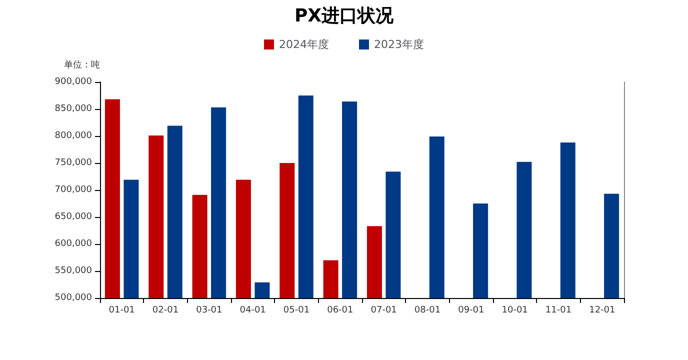 Image resolution: width=688 pixels, height=360 pixels. Describe the element at coordinates (73, 217) in the screenshot. I see `y-tick-label: 650,000` at that location.